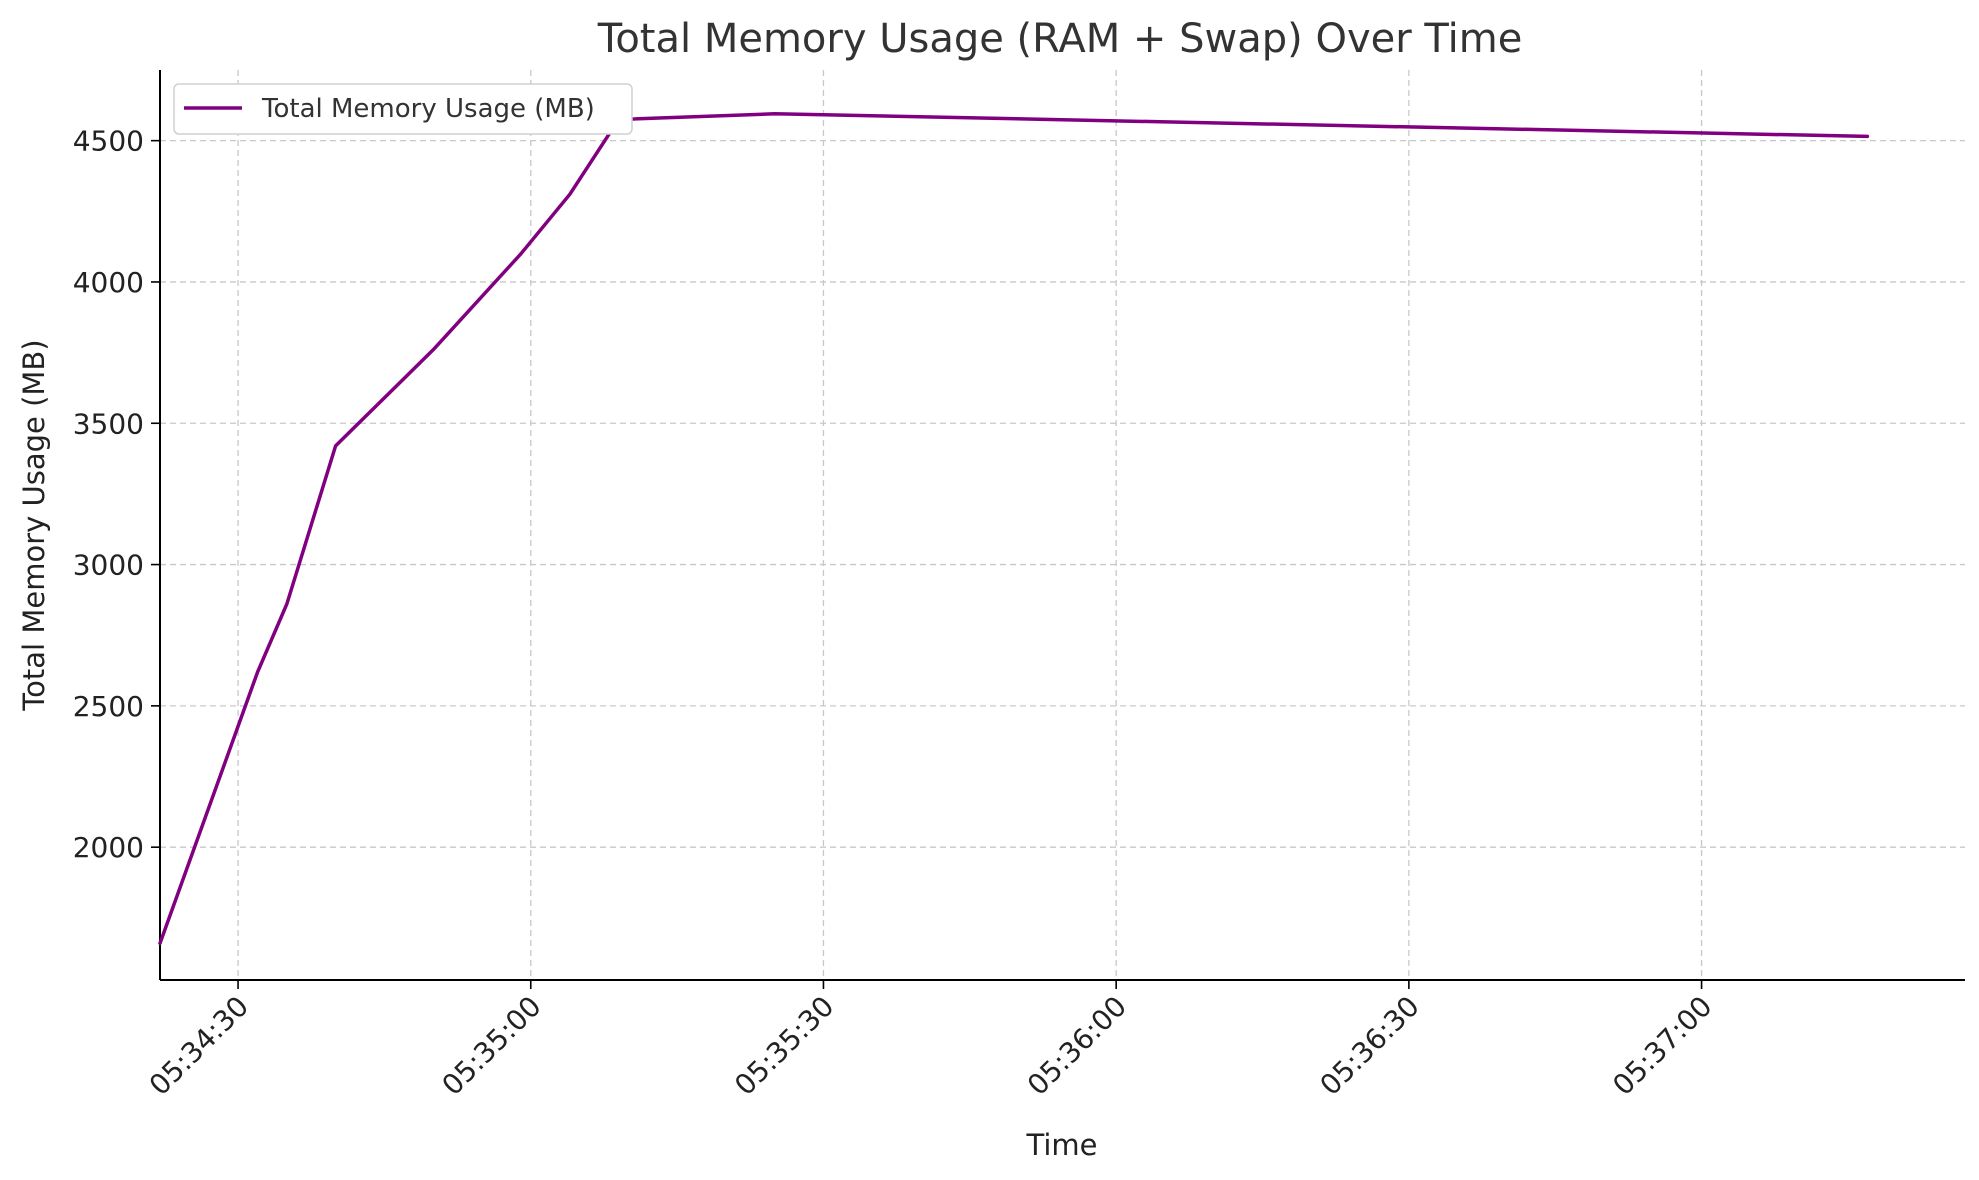 The height and width of the screenshot is (1180, 1979). I want to click on x-axis-label: Time, so click(1062, 1145).